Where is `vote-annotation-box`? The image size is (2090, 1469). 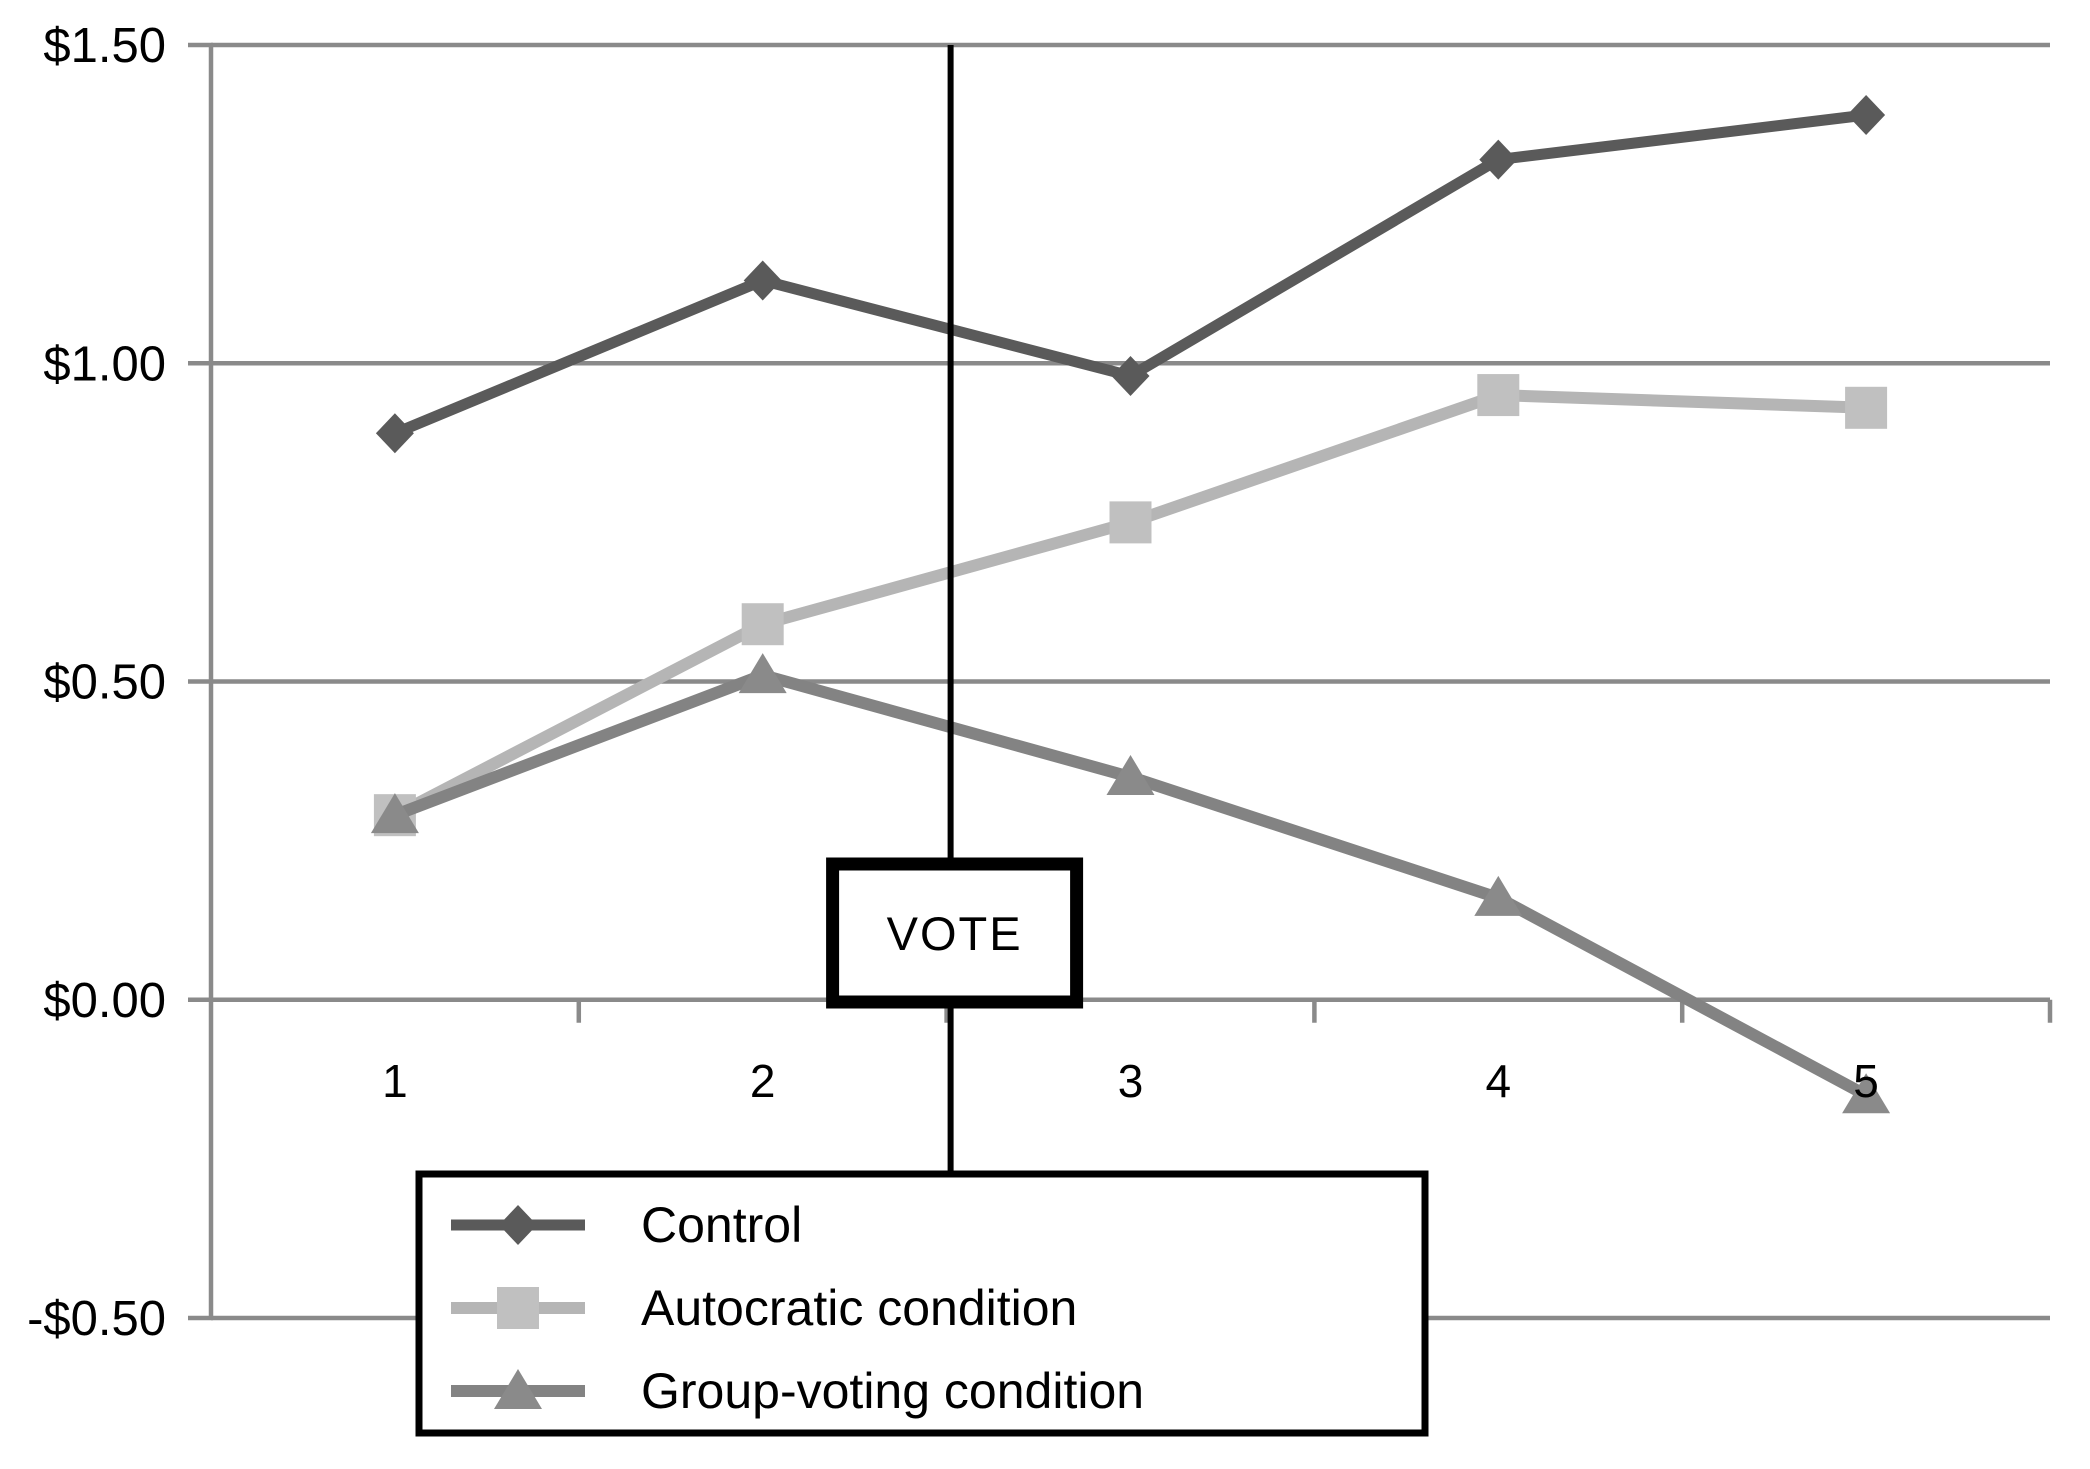
vote-annotation-box is located at coordinates (955, 933).